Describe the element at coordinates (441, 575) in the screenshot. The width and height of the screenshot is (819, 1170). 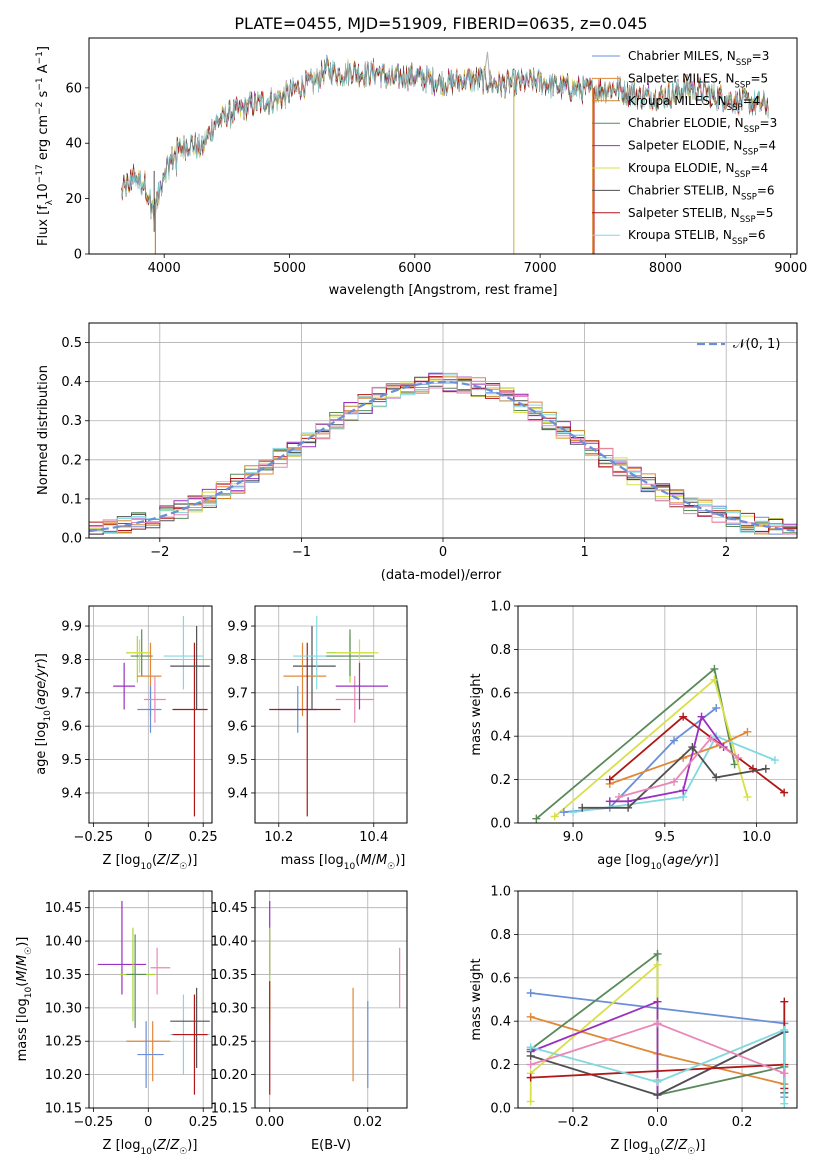
I see `x-axis-label: (data-model)/error` at that location.